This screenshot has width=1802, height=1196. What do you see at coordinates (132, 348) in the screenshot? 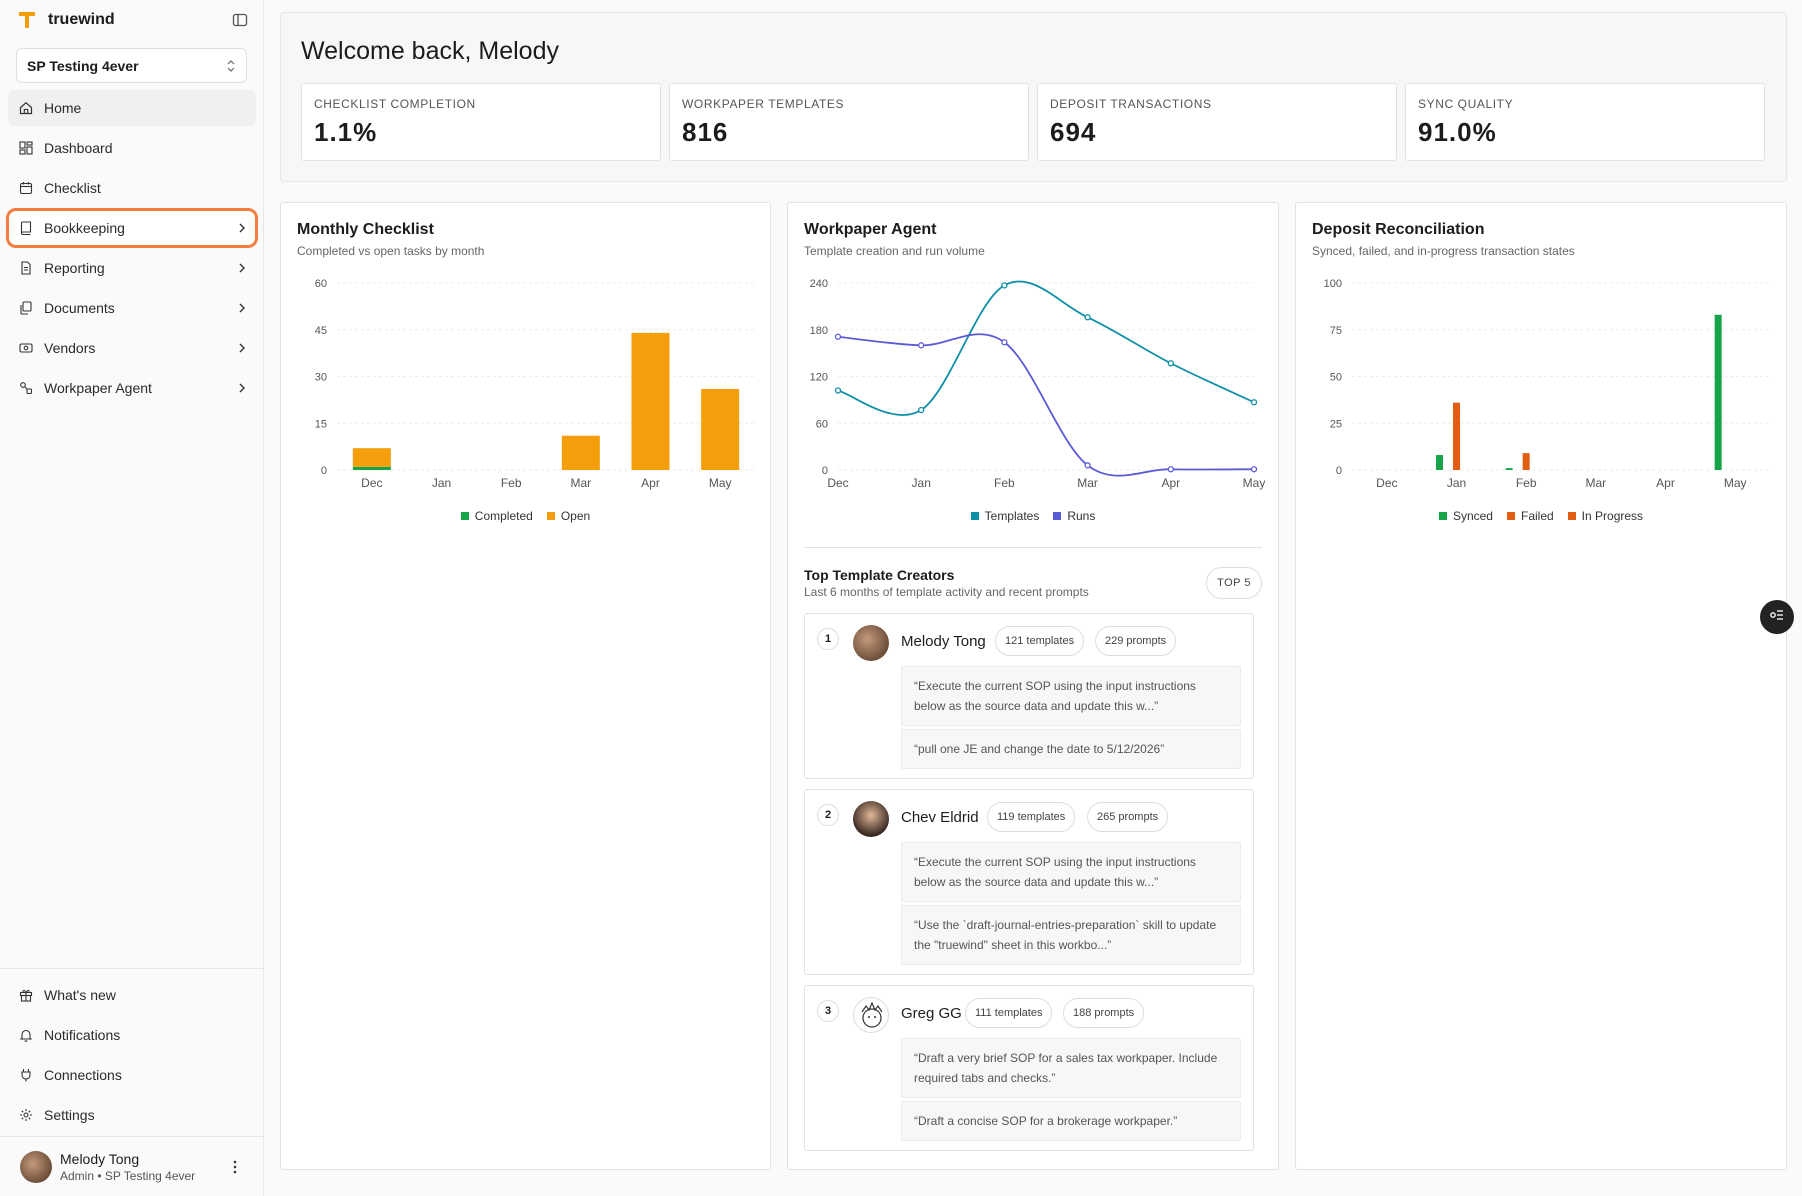
I see `nav-item-vendors: Vendors` at bounding box center [132, 348].